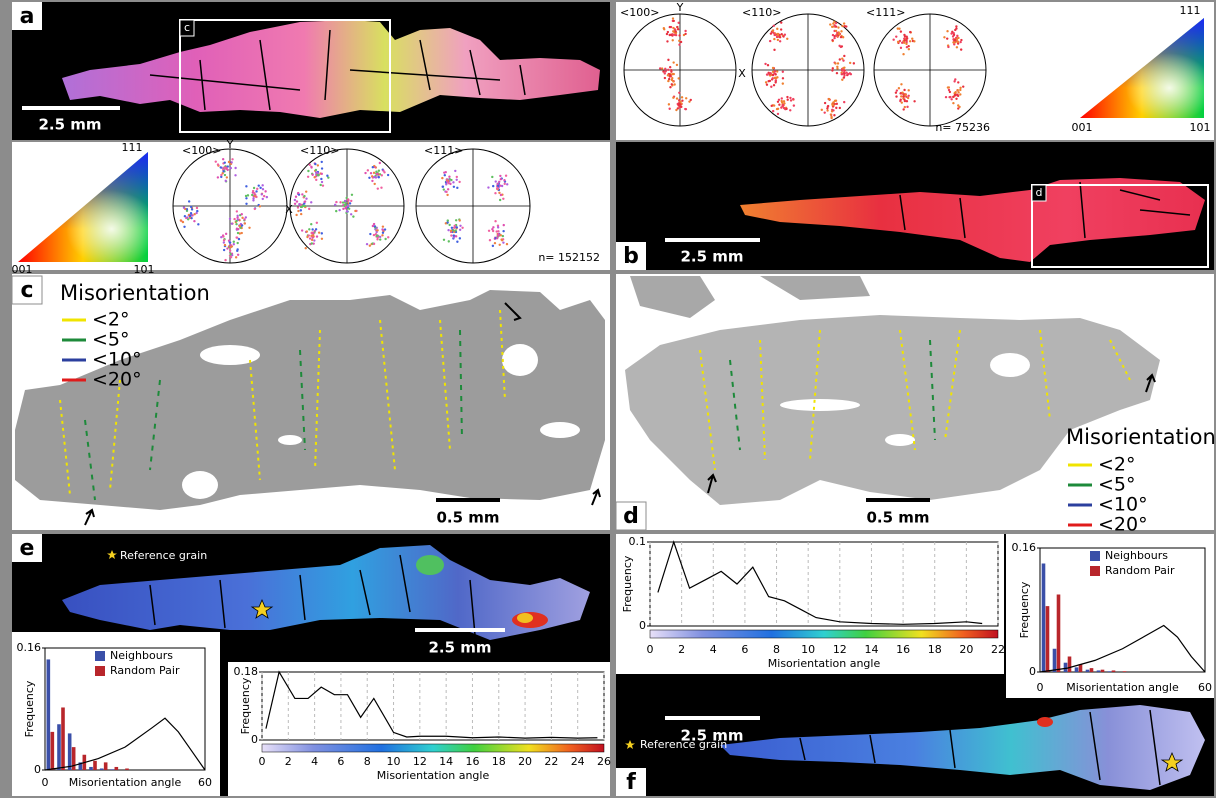  I want to click on legend-label: <10°, so click(1123, 505).